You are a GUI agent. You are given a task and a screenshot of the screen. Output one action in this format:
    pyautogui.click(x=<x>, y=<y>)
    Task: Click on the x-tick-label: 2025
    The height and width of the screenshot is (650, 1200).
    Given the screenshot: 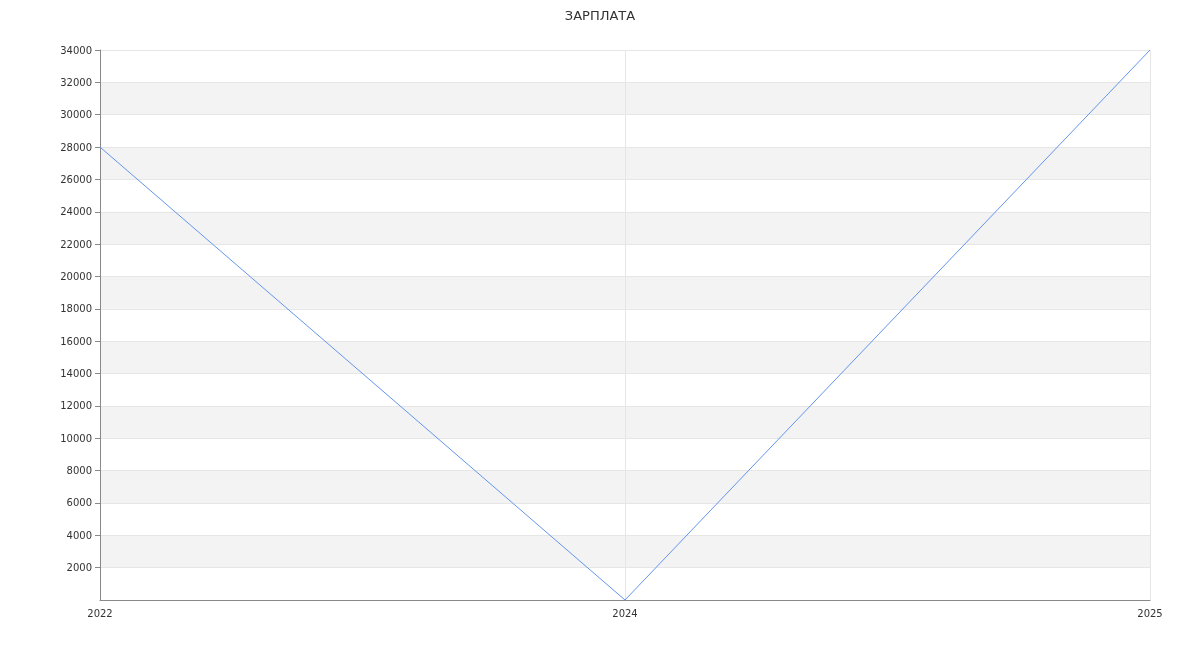 What is the action you would take?
    pyautogui.click(x=1150, y=613)
    